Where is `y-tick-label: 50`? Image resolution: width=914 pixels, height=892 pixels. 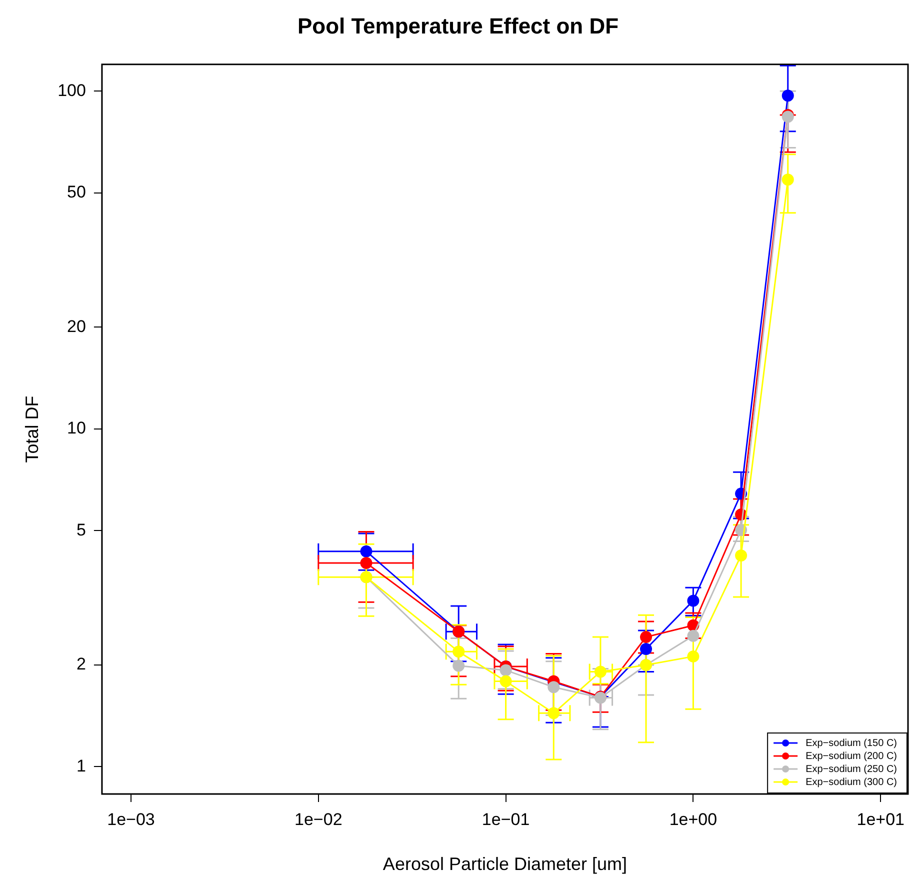
y-tick-label: 50 is located at coordinates (76, 192).